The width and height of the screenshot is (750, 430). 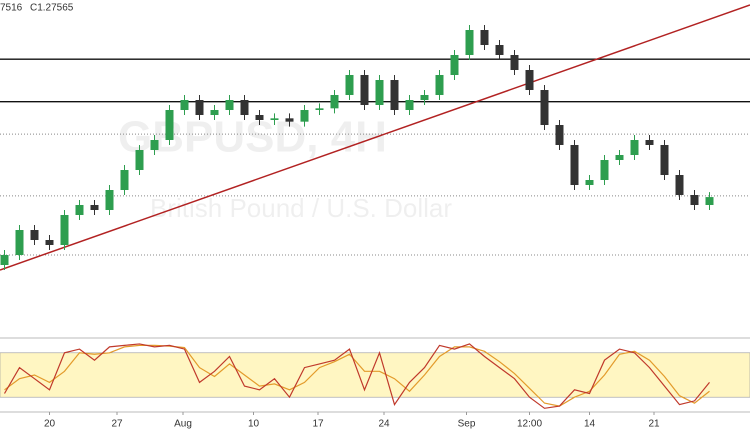 What do you see at coordinates (252, 137) in the screenshot?
I see `watermark: GBPUSD, 4H` at bounding box center [252, 137].